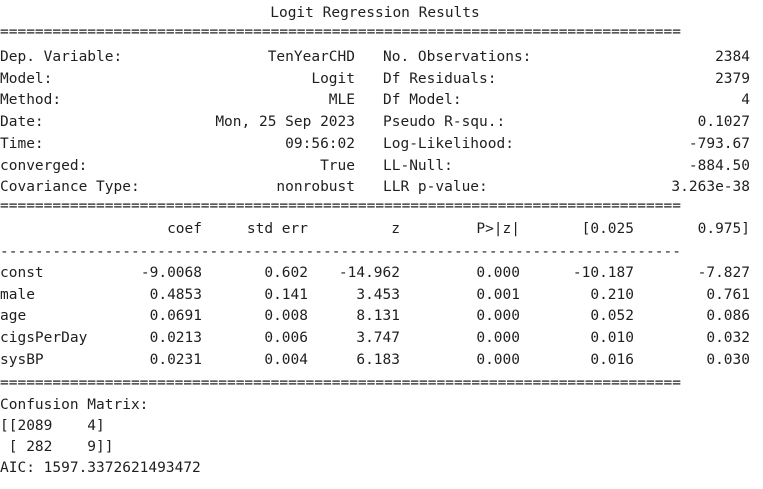  Describe the element at coordinates (277, 229) in the screenshot. I see `header-std-err: std err` at that location.